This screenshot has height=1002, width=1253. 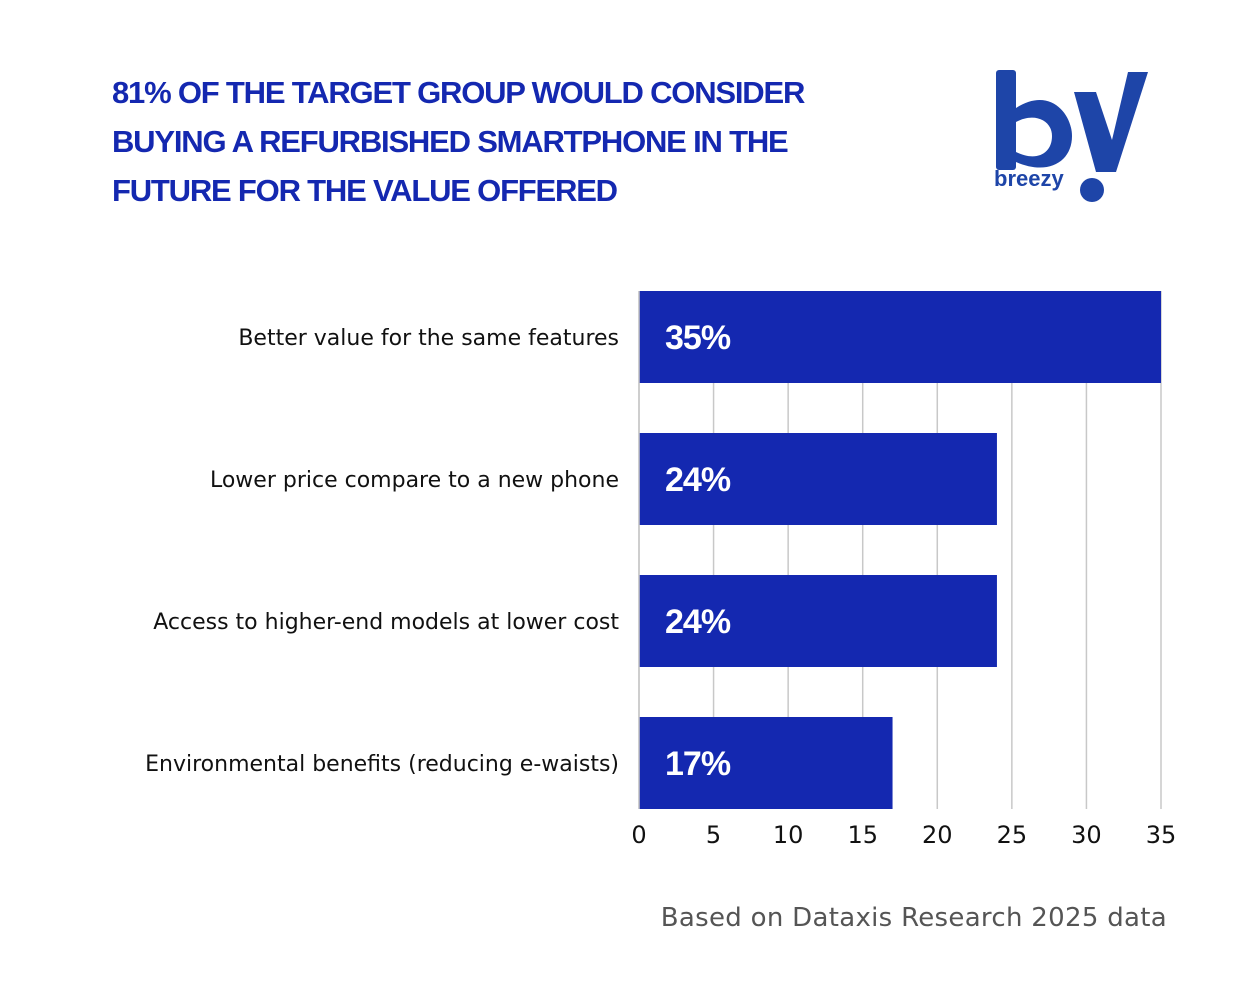 I want to click on breezy-by-logo-icon: breezy, so click(x=1071, y=136).